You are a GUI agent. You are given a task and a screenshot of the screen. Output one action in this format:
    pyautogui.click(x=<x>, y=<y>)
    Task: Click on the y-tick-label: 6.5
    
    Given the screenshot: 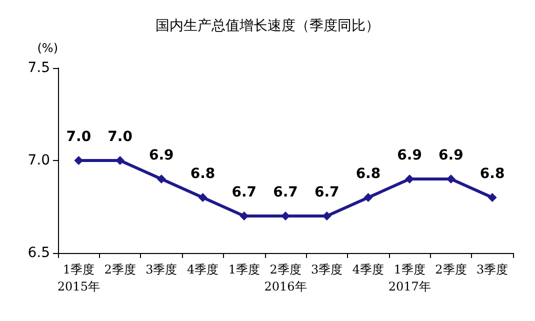 What is the action you would take?
    pyautogui.click(x=39, y=253)
    